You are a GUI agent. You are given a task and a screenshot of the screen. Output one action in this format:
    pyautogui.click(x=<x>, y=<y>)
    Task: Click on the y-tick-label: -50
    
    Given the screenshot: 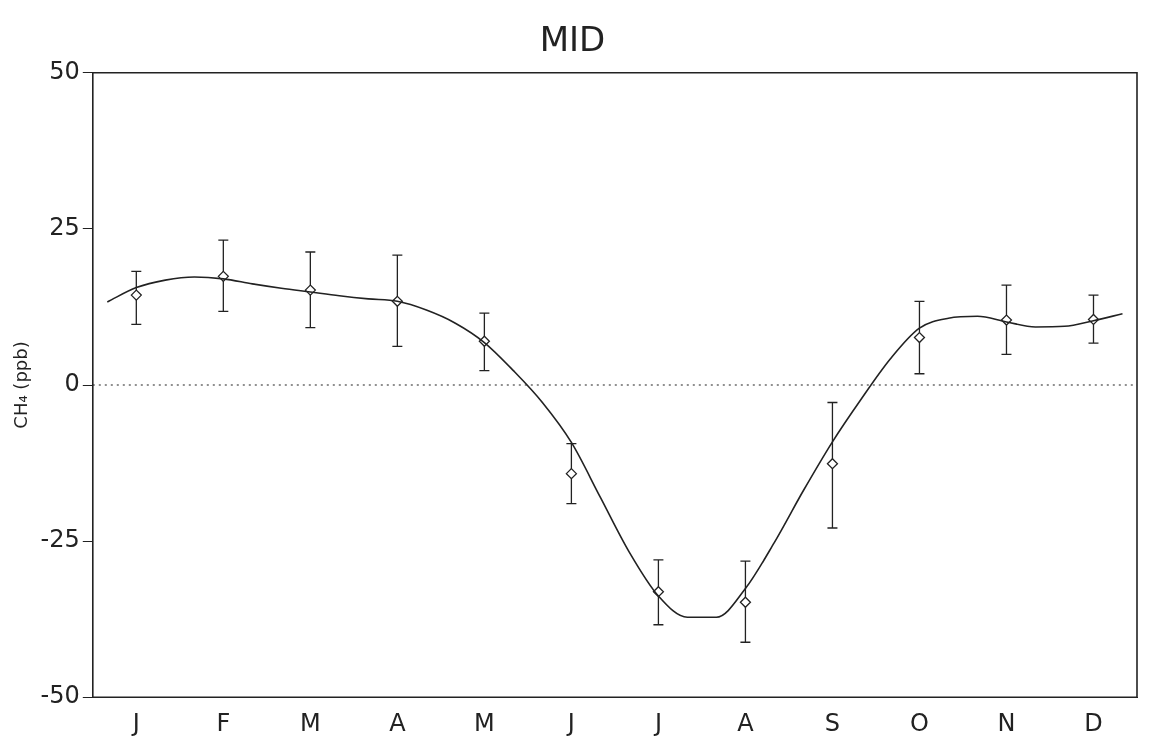 What is the action you would take?
    pyautogui.click(x=60, y=695)
    